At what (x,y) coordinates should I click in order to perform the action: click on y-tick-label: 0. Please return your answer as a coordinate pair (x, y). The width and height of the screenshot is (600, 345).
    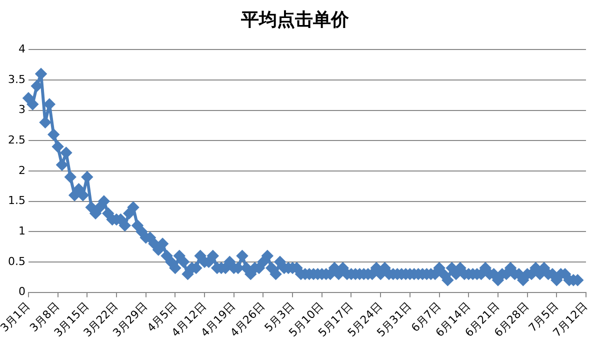
    Looking at the image, I should click on (22, 291).